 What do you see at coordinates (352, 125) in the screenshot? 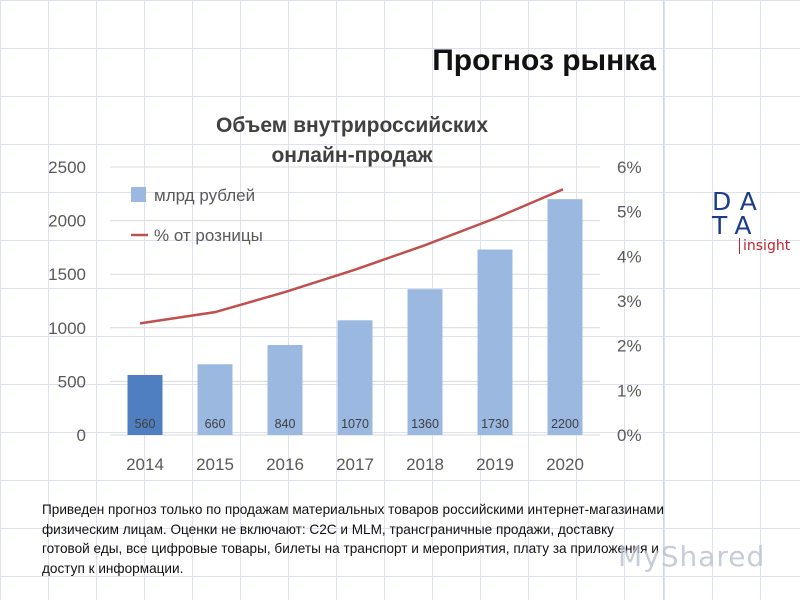
I see `chart-title-line: Объем внутрироссийских` at bounding box center [352, 125].